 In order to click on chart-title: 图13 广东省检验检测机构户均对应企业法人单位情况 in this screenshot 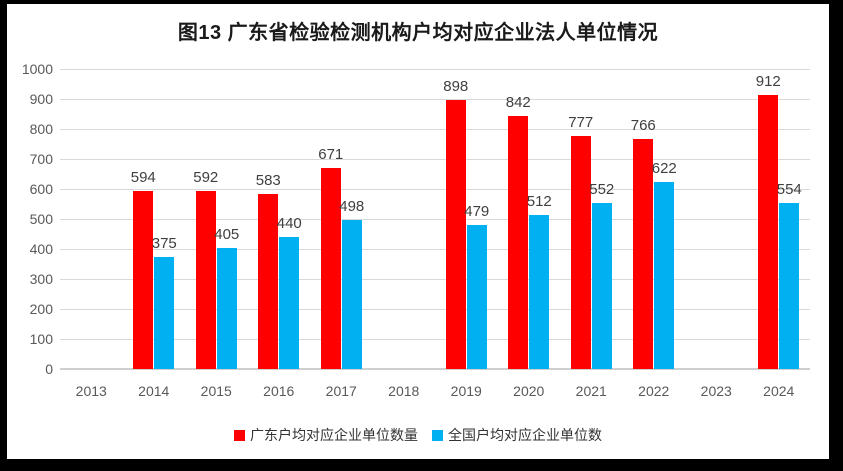, I will do `click(418, 33)`.